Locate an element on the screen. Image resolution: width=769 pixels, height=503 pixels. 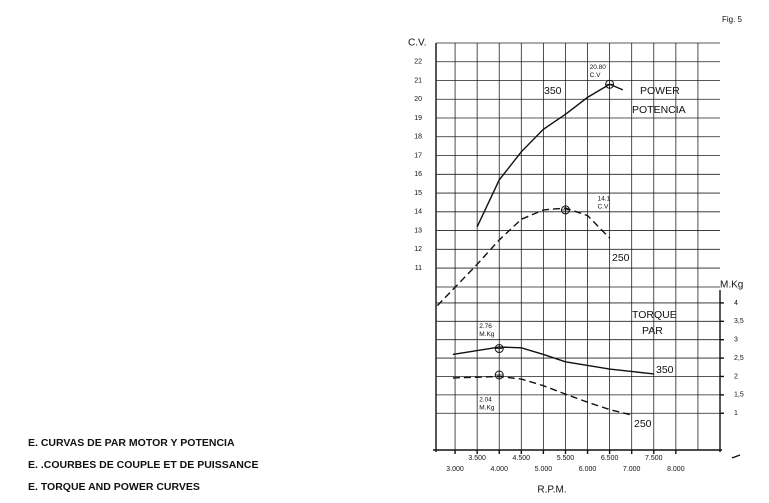
y2-tick-label: 4 is located at coordinates (736, 303).